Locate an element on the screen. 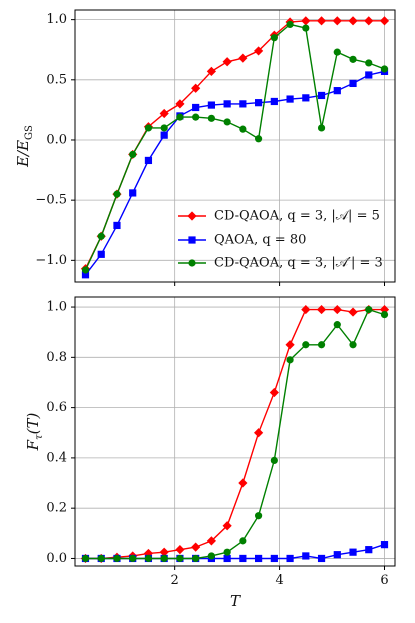 The height and width of the screenshot is (623, 415). y-tick-label: 0.8 is located at coordinates (56, 357).